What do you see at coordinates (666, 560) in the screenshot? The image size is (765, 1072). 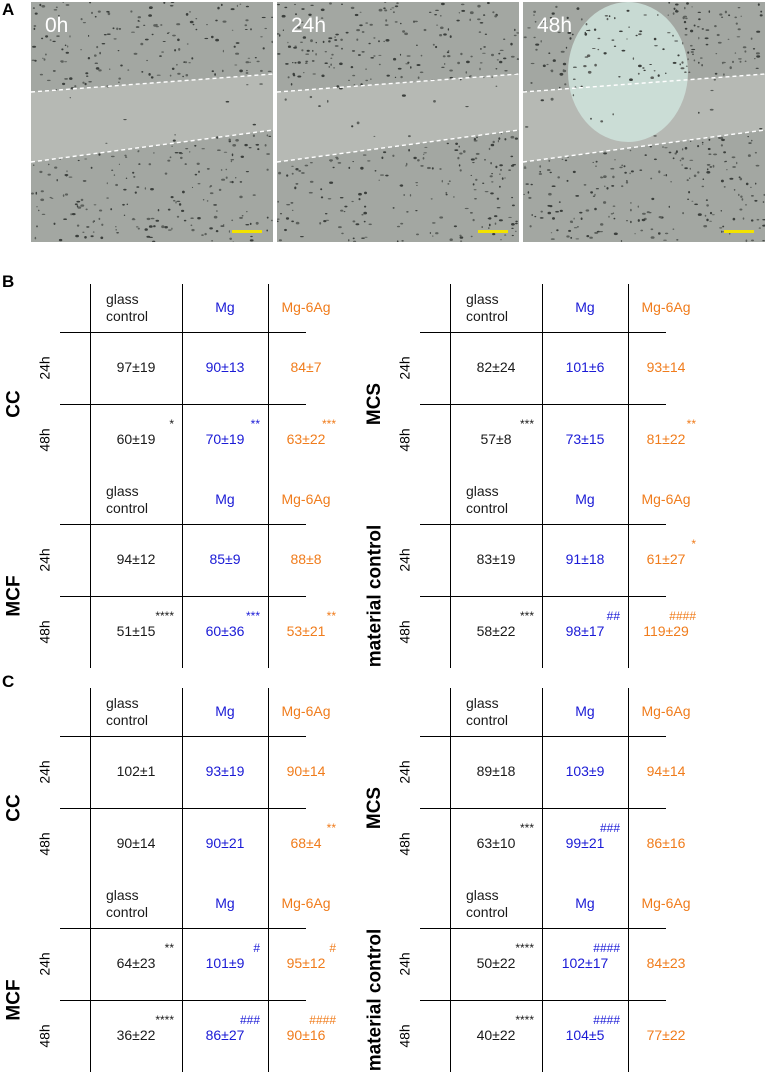 I see `table-cell: 61±27 *` at bounding box center [666, 560].